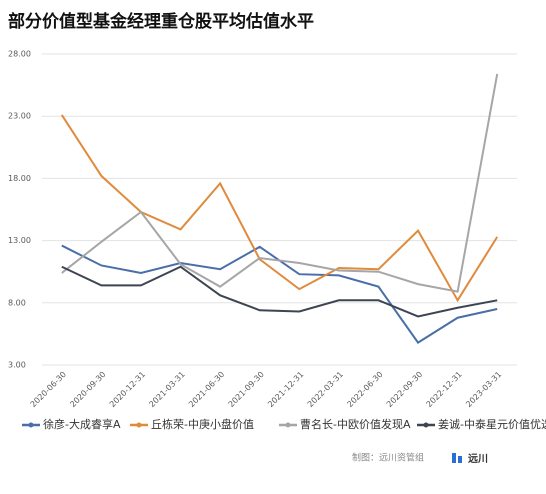  What do you see at coordinates (166, 389) in the screenshot?
I see `x-tick-label: 2021-03-31` at bounding box center [166, 389].